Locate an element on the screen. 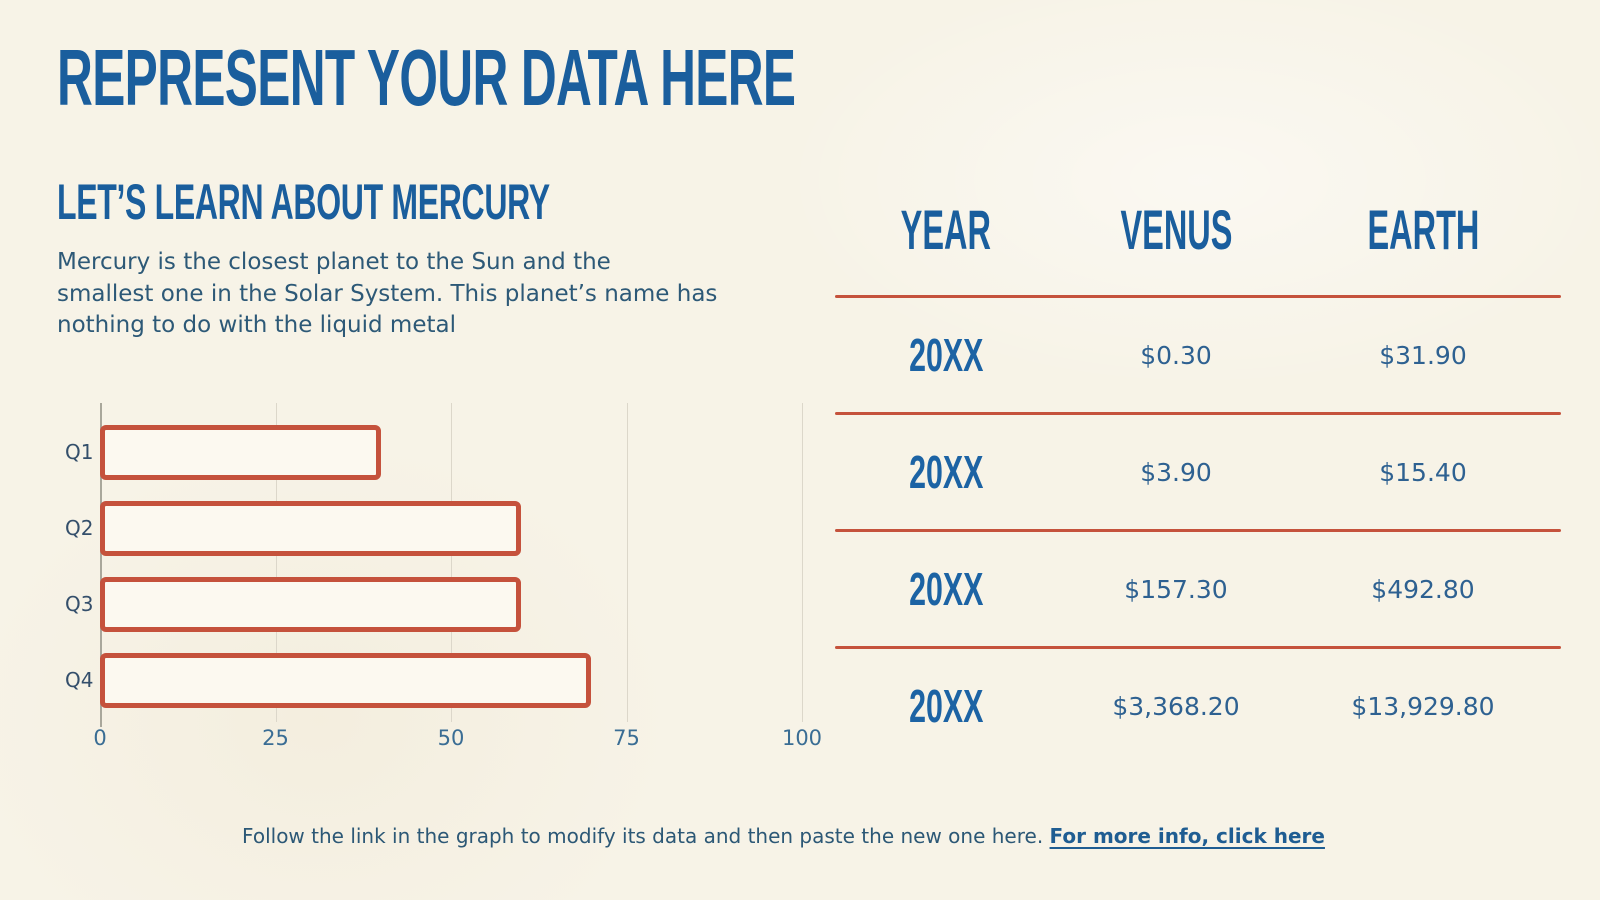 This screenshot has width=1600, height=900. value-label: $3.90 is located at coordinates (1176, 472).